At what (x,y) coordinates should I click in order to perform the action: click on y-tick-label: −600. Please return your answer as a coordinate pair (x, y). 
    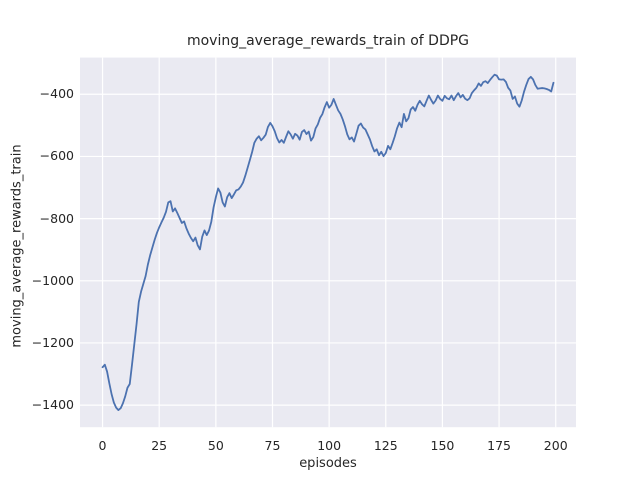
    Looking at the image, I should click on (56, 156).